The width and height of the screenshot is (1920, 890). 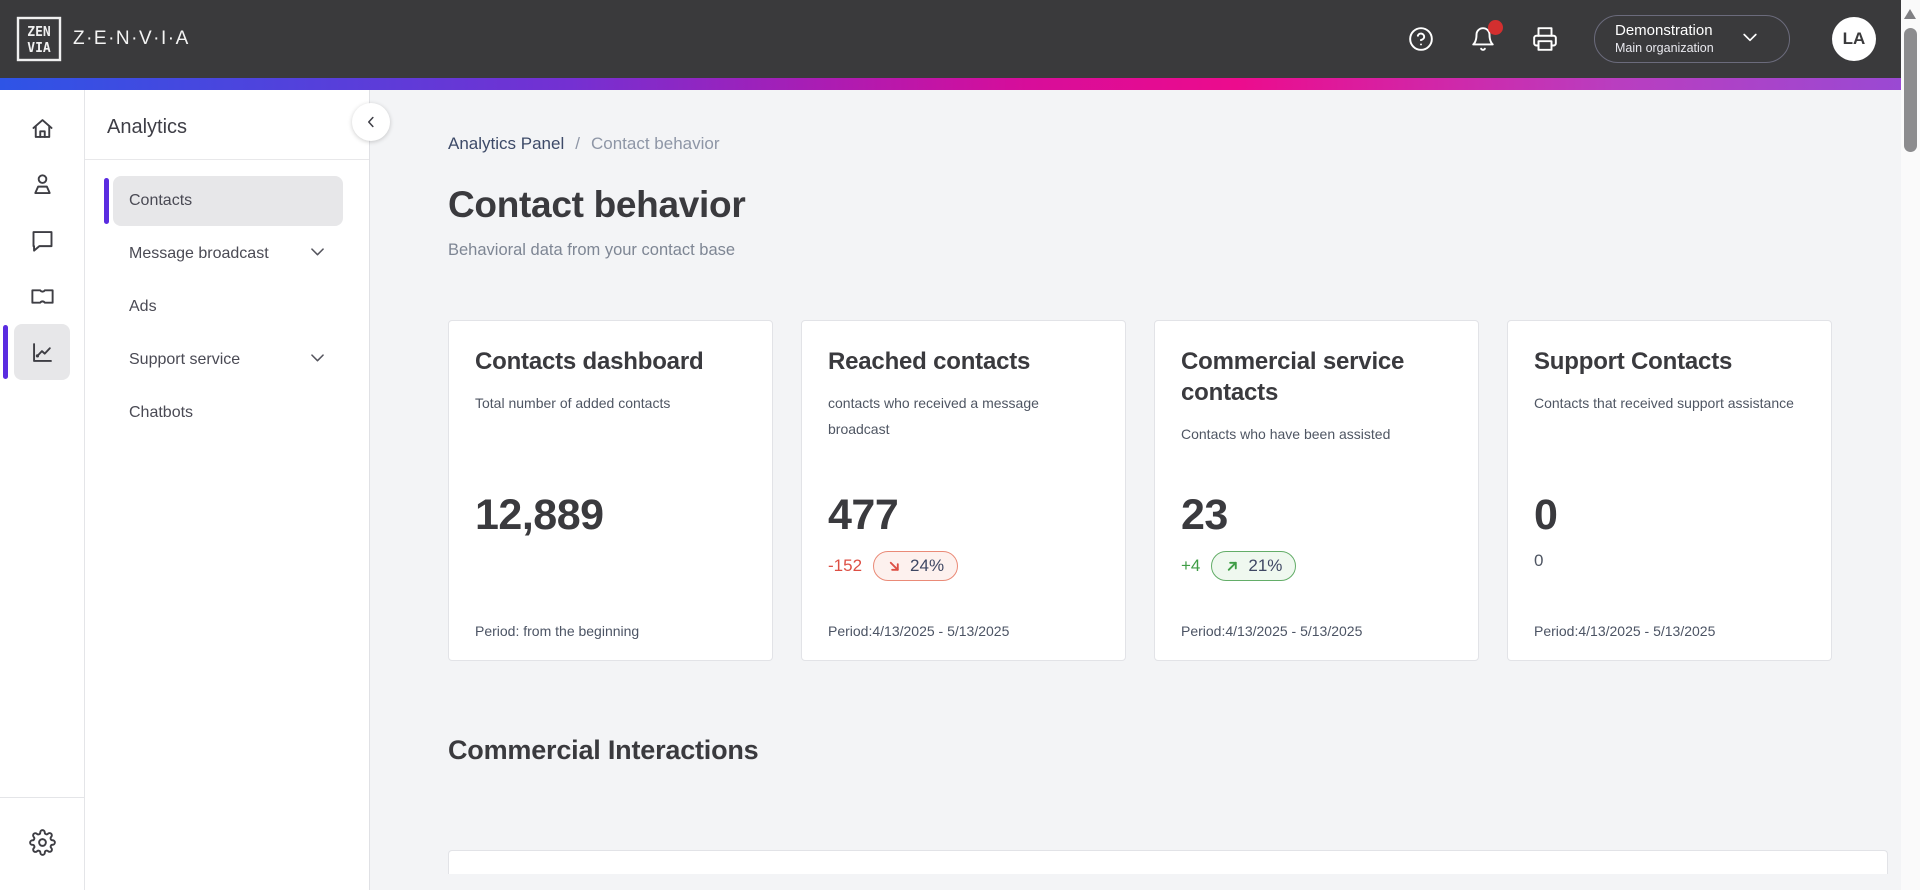 I want to click on delta-percent: 21%, so click(x=1265, y=565).